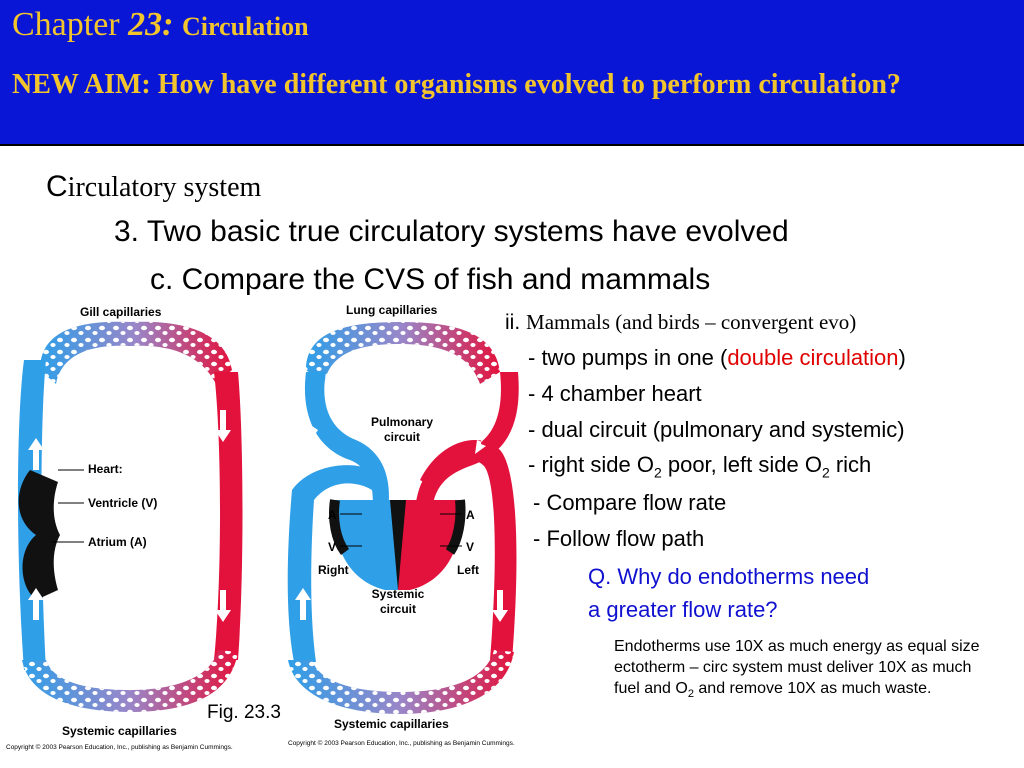  I want to click on pulmonary-label-2: circuit, so click(402, 437).